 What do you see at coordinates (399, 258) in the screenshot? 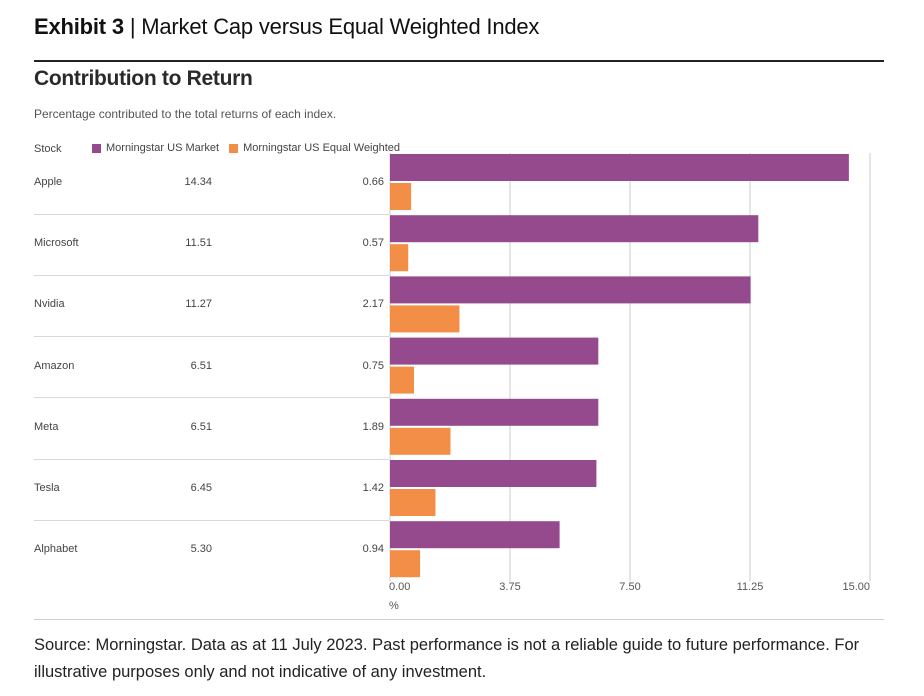
I see `bar-equal-microsoft` at bounding box center [399, 258].